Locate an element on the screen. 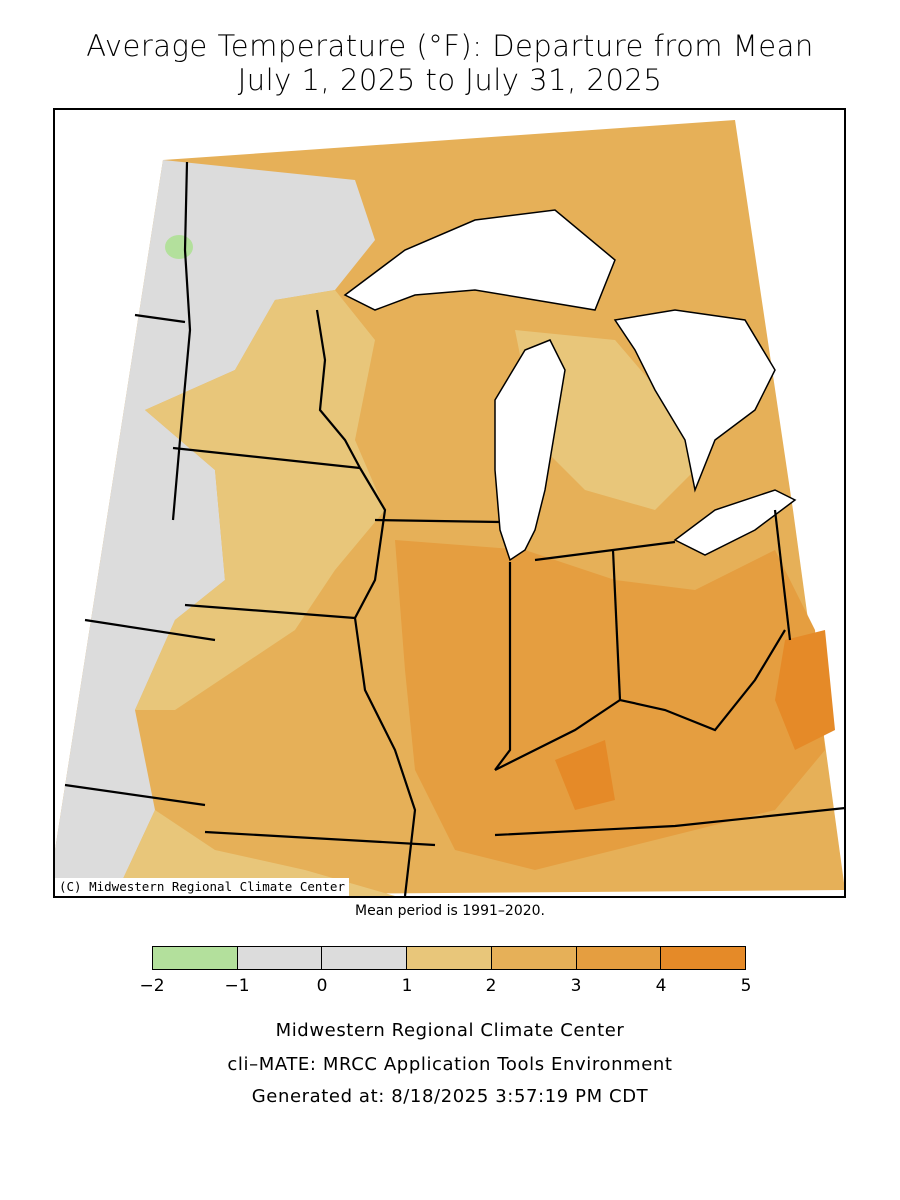  copyright-label: (C) Midwestern Regional Climate Center is located at coordinates (202, 887).